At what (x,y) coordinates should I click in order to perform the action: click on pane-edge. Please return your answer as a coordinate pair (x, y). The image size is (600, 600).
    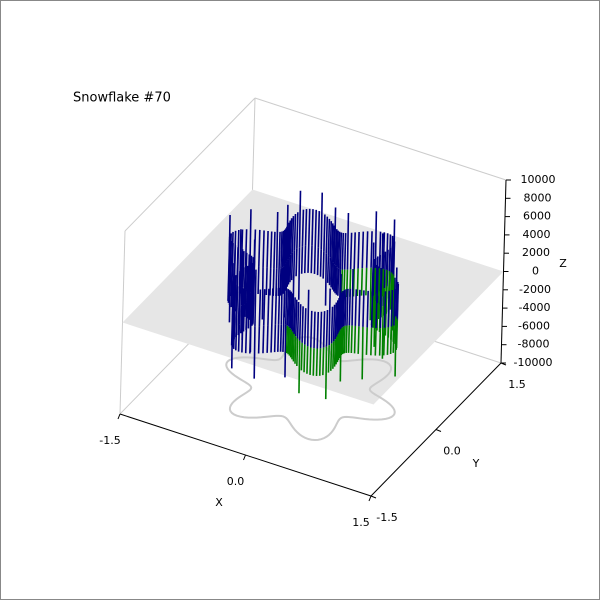
    Looking at the image, I should click on (380, 139).